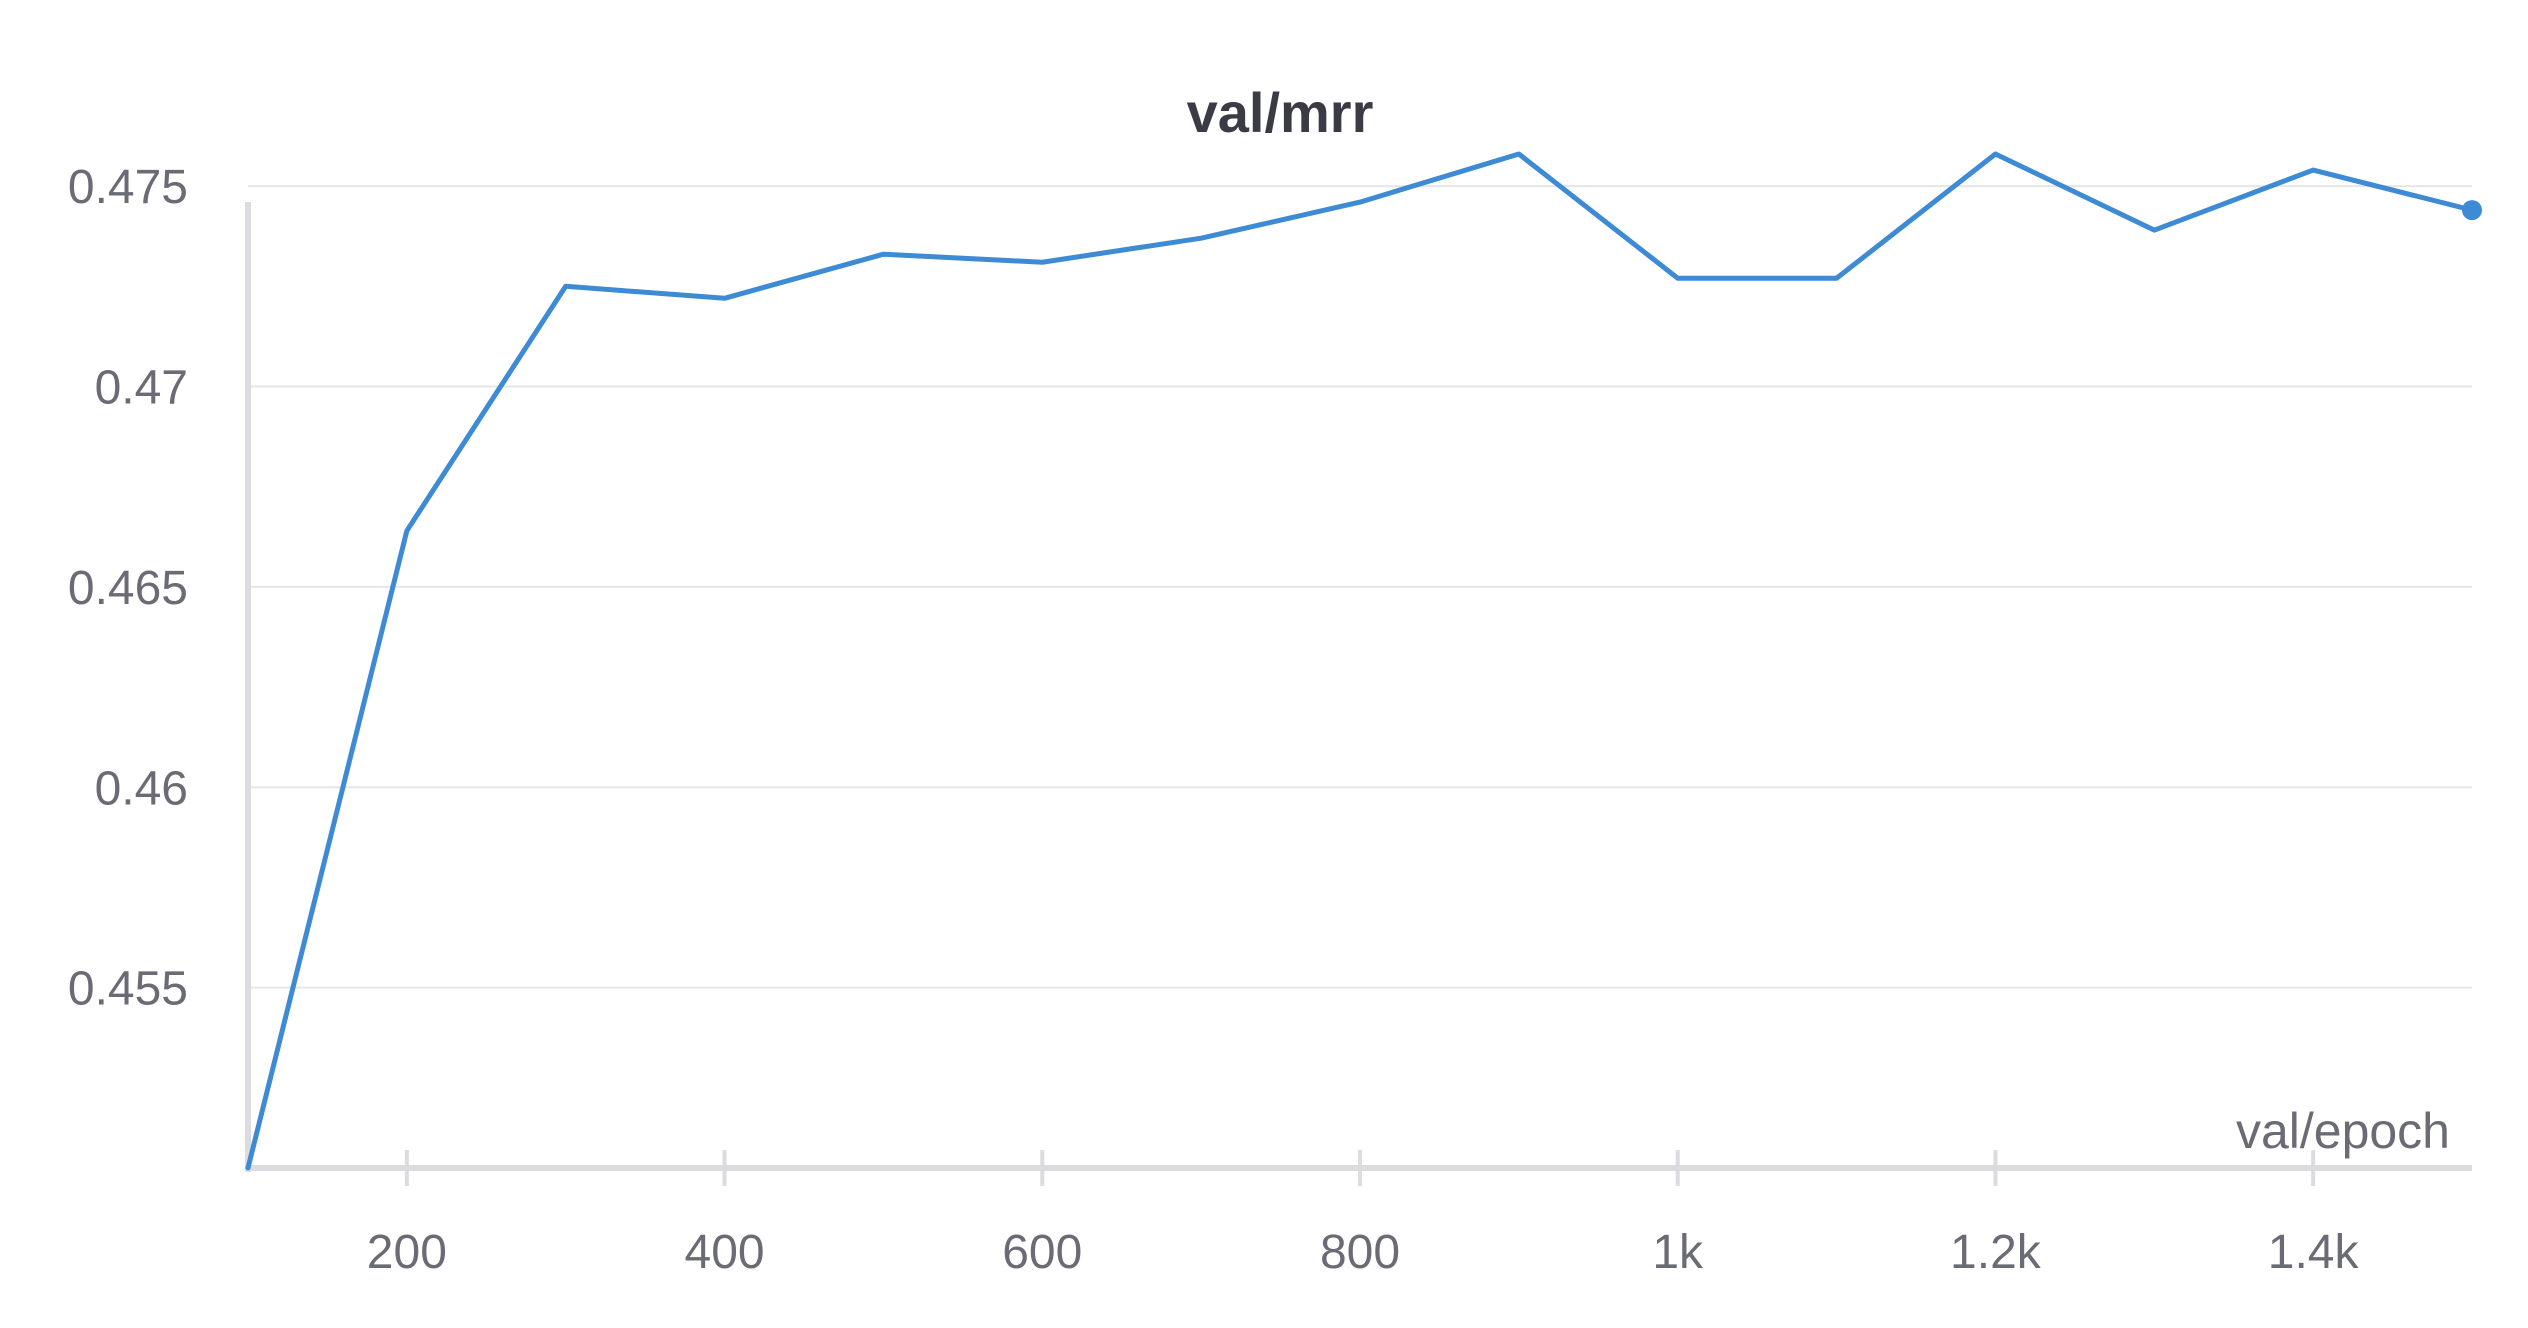 The image size is (2528, 1328). I want to click on chart-title: val/mrr, so click(1280, 112).